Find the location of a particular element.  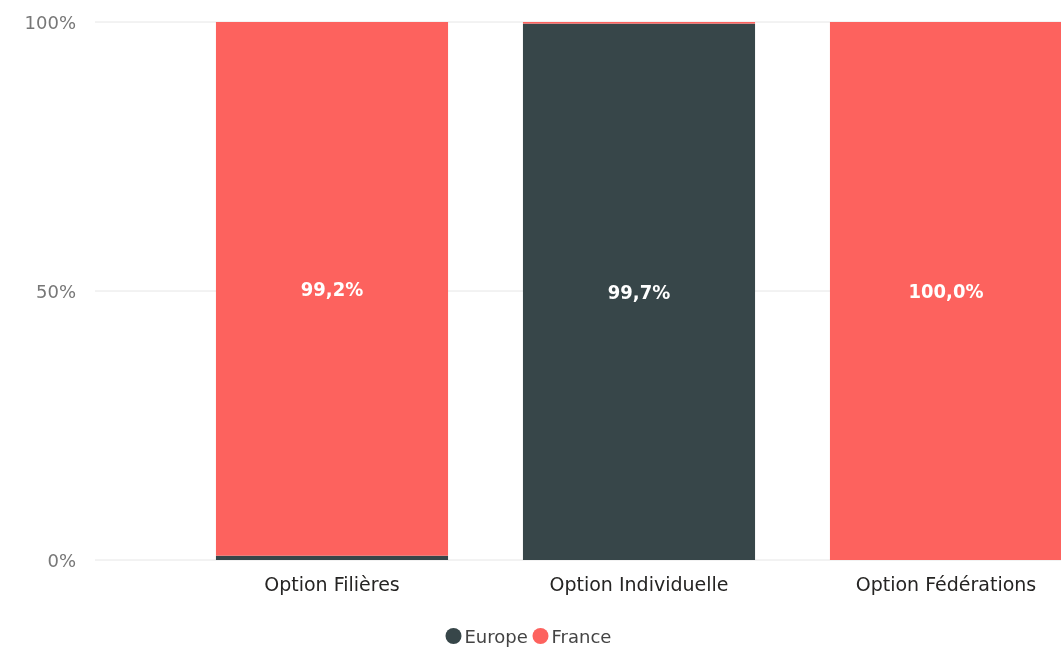

x-tick-label: Option Individuelle is located at coordinates (639, 584).